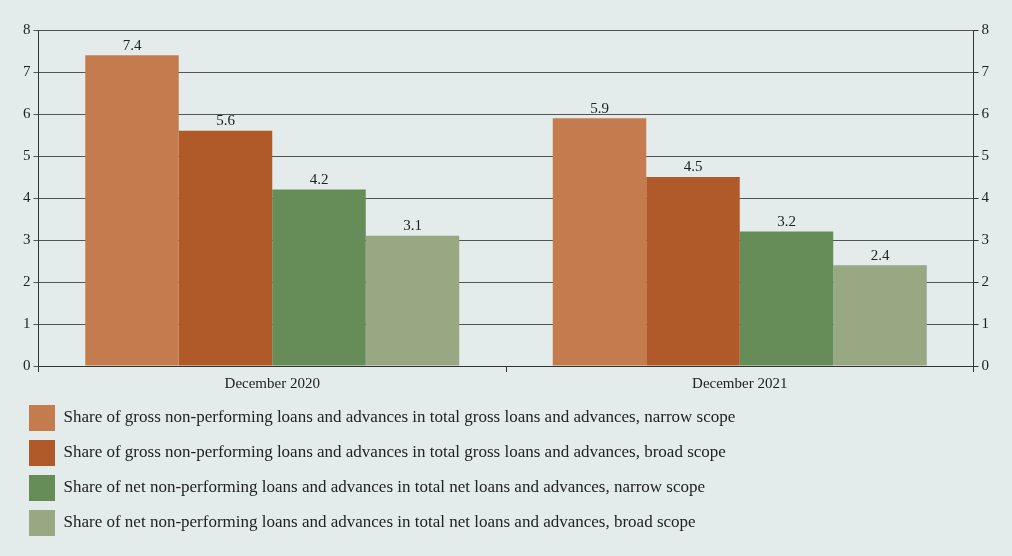  What do you see at coordinates (985, 196) in the screenshot?
I see `y2-tick-label: 4` at bounding box center [985, 196].